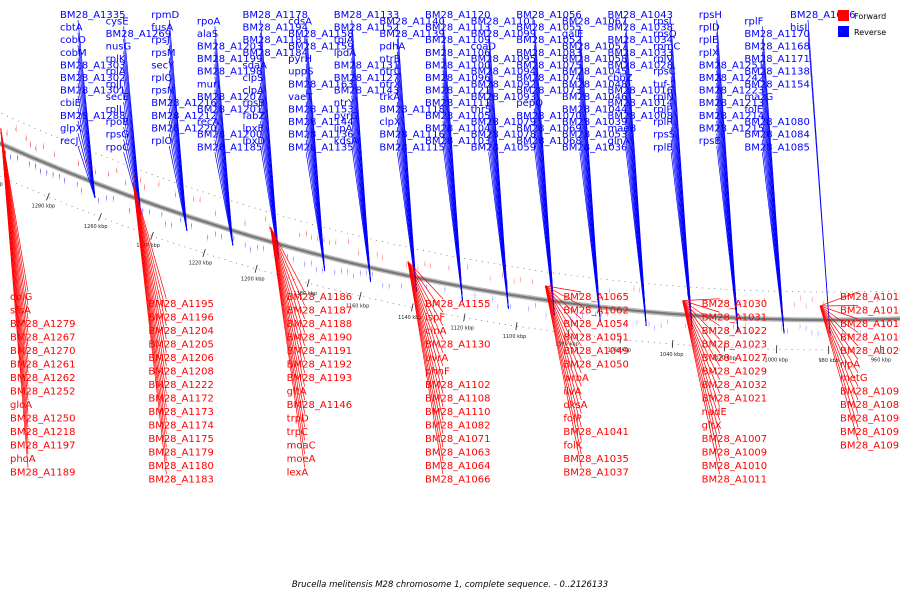 The width and height of the screenshot is (900, 600). Describe the element at coordinates (641, 91) in the screenshot. I see `gene-label: BM28_A1016` at that location.